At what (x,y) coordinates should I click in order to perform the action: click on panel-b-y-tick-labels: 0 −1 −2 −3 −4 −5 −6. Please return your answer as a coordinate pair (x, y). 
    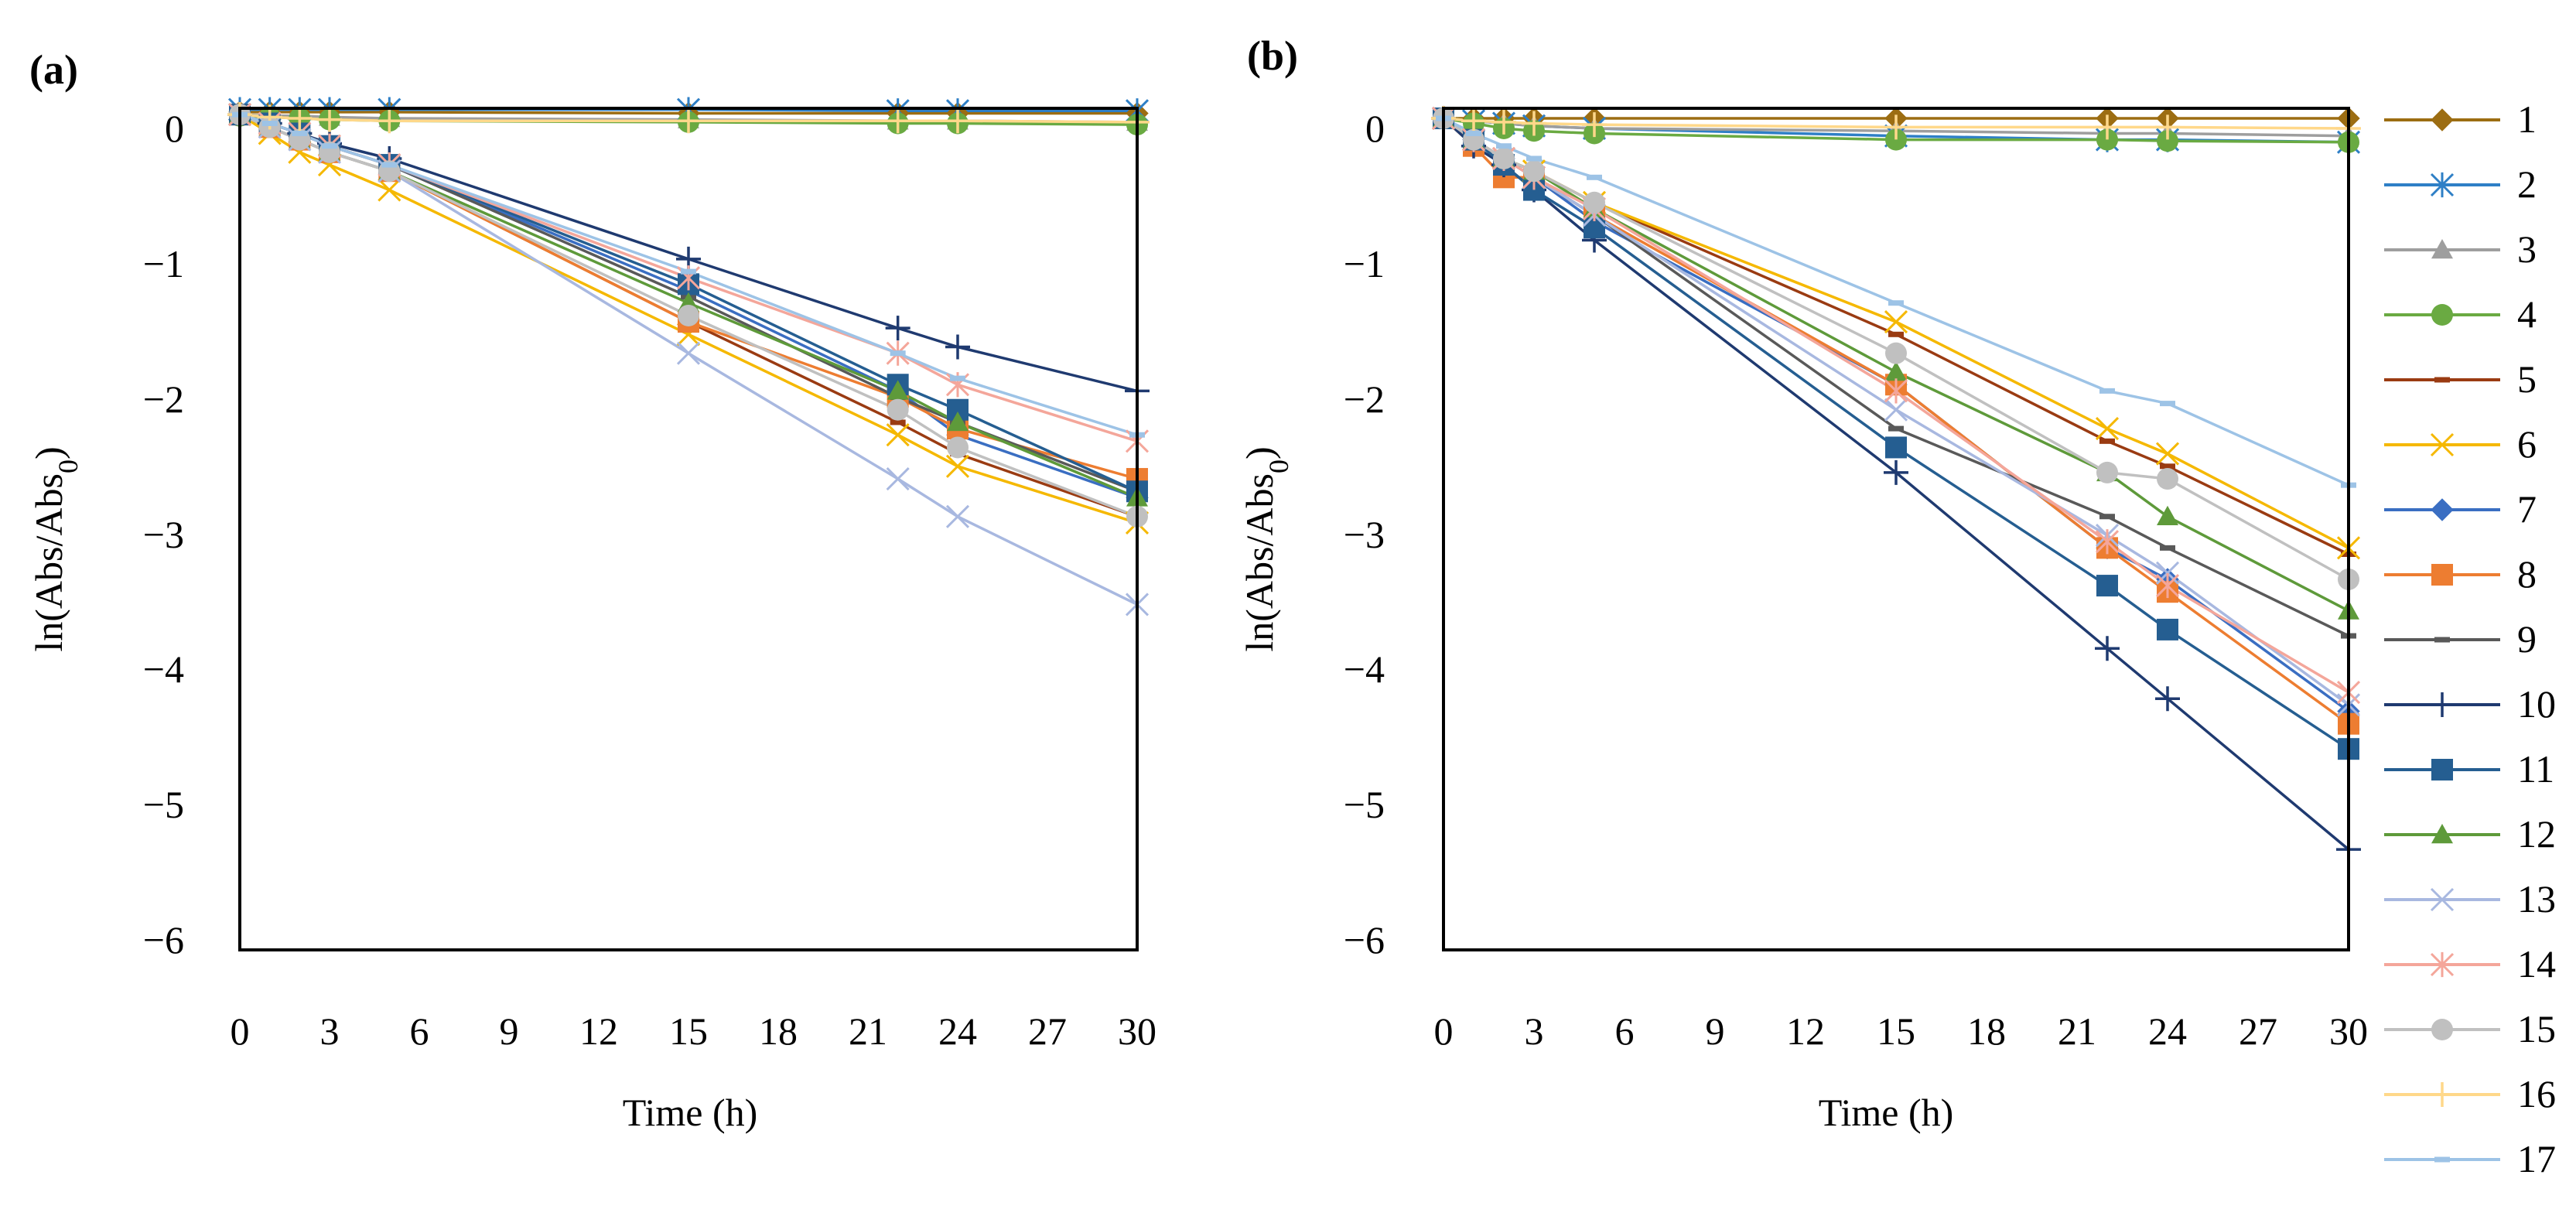
    Looking at the image, I should click on (1364, 534).